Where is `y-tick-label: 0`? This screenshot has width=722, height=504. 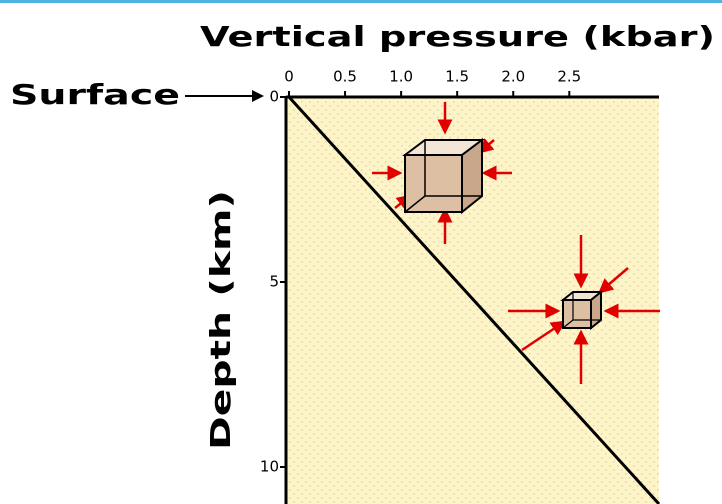
y-tick-label: 0 is located at coordinates (274, 97).